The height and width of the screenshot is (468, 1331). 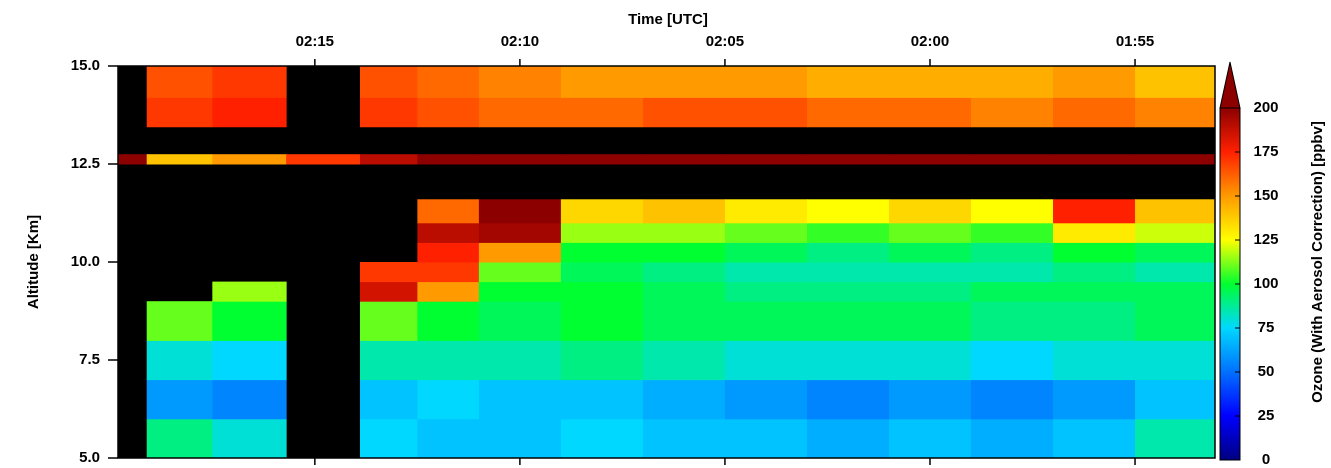 What do you see at coordinates (1265, 239) in the screenshot?
I see `colorbar-tick-label: 125` at bounding box center [1265, 239].